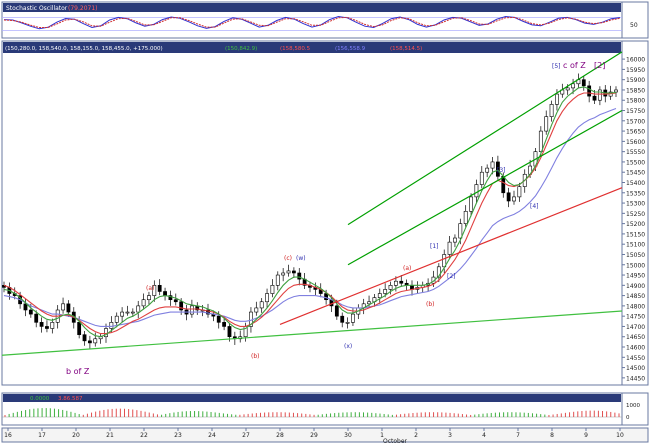 This screenshot has height=445, width=650. What do you see at coordinates (635, 214) in the screenshot?
I see `price-tick-label: 15250` at bounding box center [635, 214].